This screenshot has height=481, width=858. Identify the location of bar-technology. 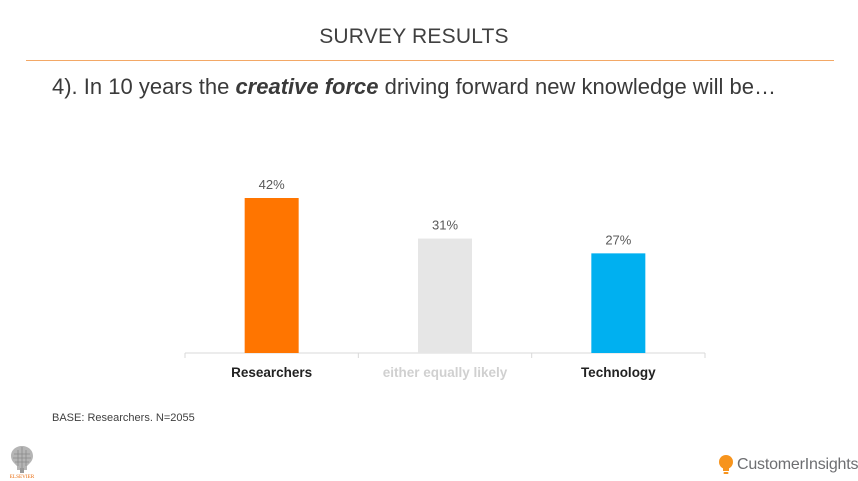
(618, 303).